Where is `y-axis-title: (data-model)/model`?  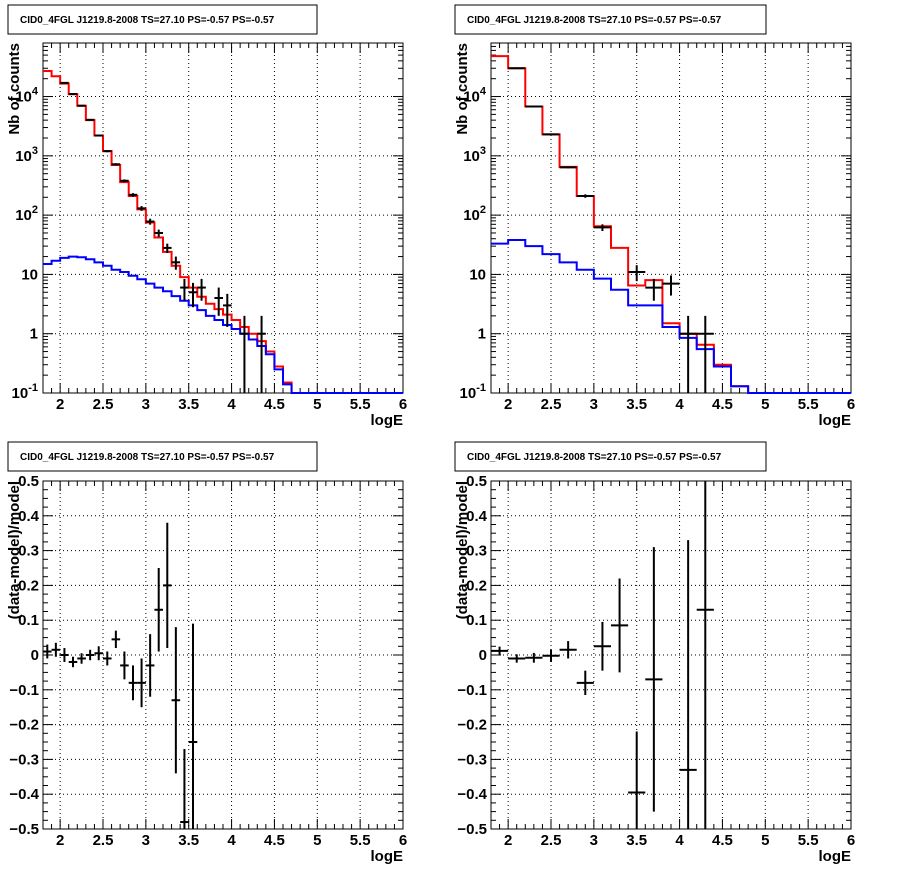
y-axis-title: (data-model)/model is located at coordinates (462, 550).